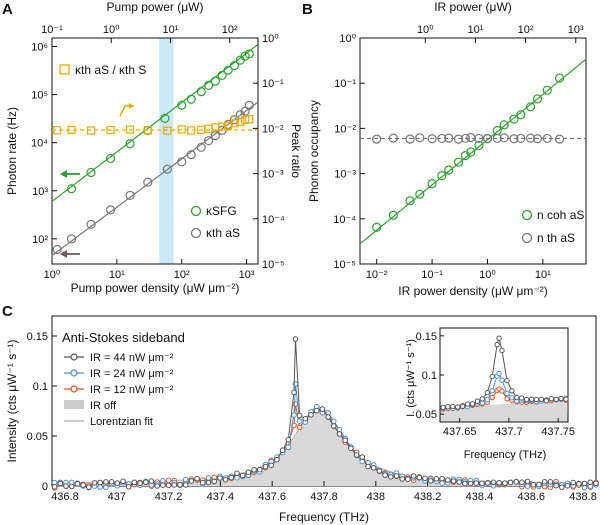 This screenshot has height=525, width=600. Describe the element at coordinates (376, 497) in the screenshot. I see `x-tick-label: 438` at that location.